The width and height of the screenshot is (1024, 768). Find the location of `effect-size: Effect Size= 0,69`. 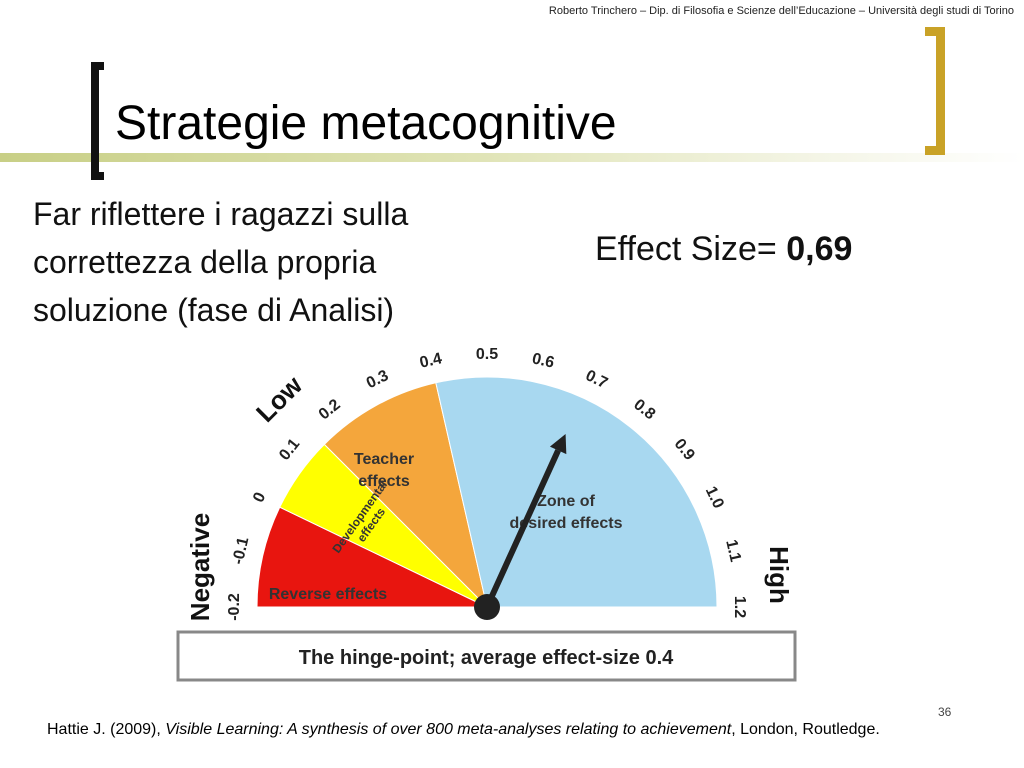

effect-size: Effect Size= 0,69 is located at coordinates (723, 249).